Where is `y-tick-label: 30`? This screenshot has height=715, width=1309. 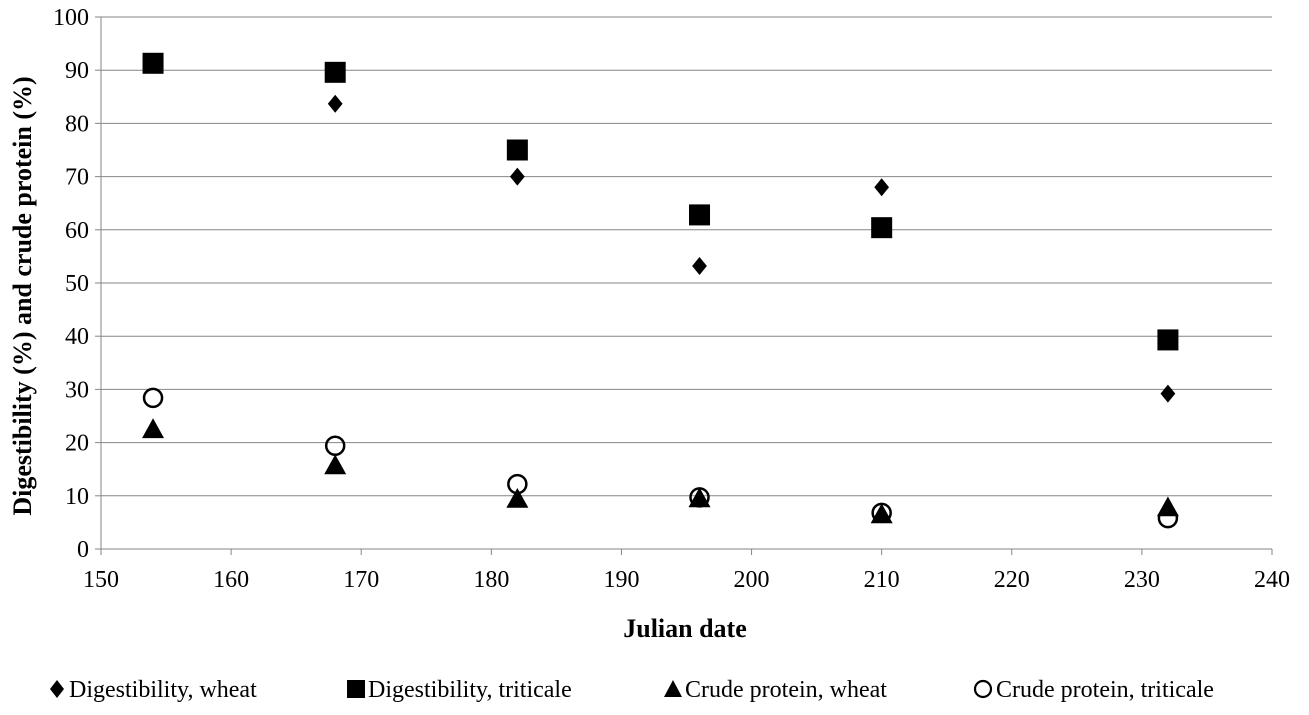
y-tick-label: 30 is located at coordinates (77, 390).